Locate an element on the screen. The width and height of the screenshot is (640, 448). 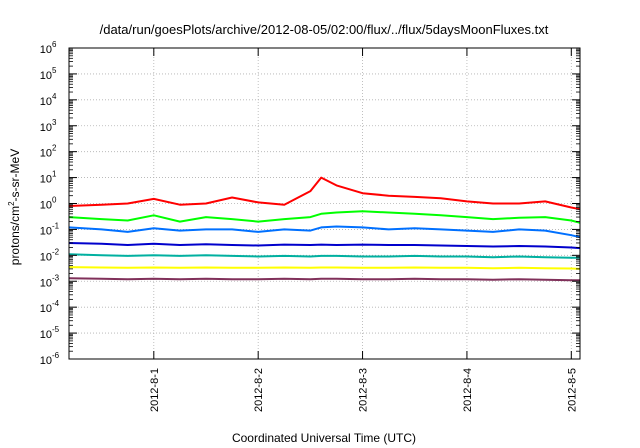
y-tick-label: 10² is located at coordinates (48, 152).